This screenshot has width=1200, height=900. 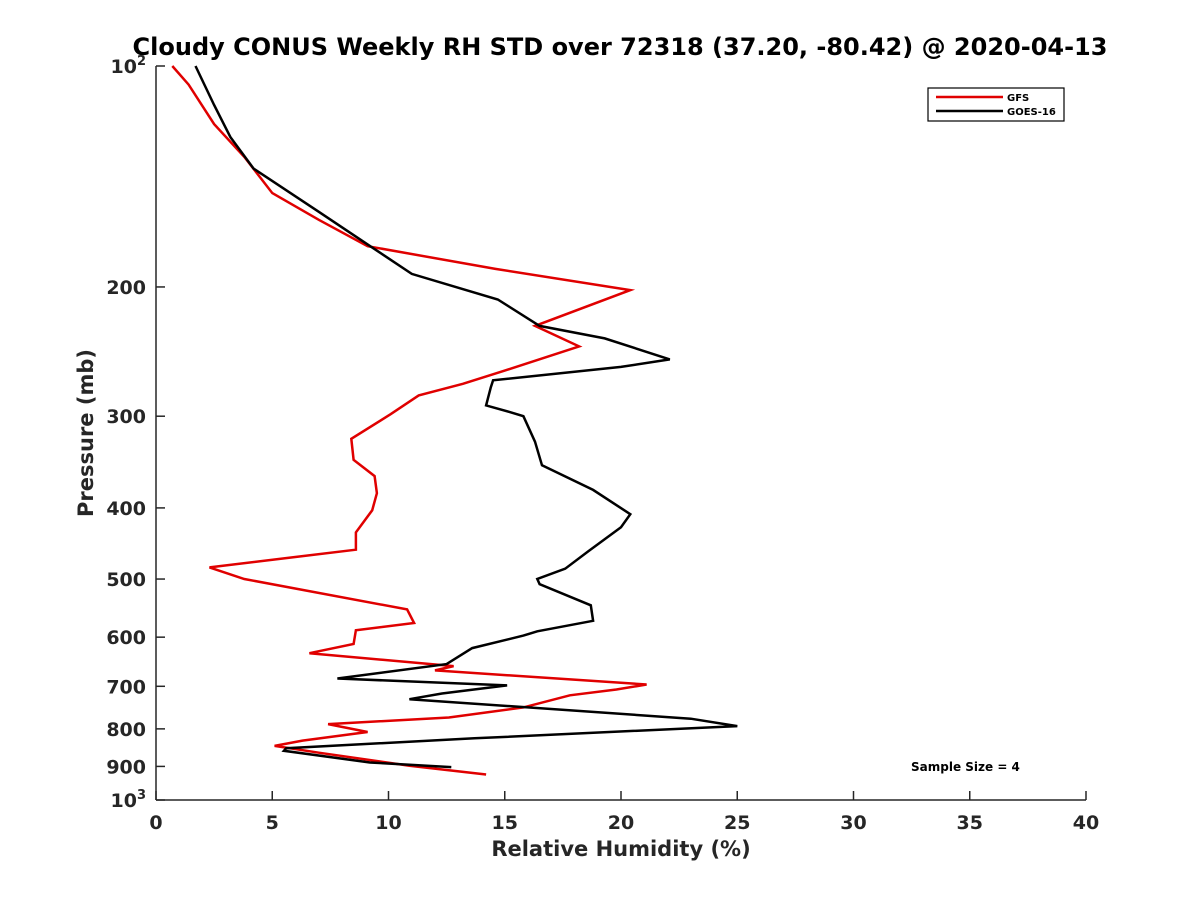 What do you see at coordinates (388, 823) in the screenshot?
I see `x-tick-label: 10` at bounding box center [388, 823].